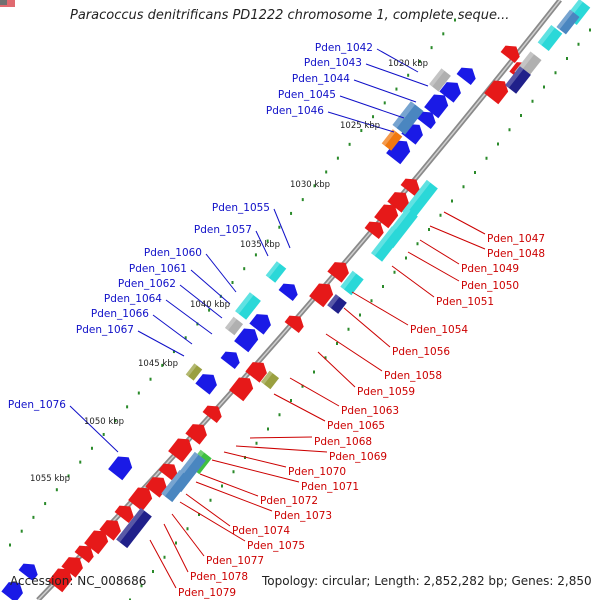 This screenshot has width=600, height=600. Describe the element at coordinates (289, 501) in the screenshot. I see `gene-label-reverse: Pden_1072` at that location.